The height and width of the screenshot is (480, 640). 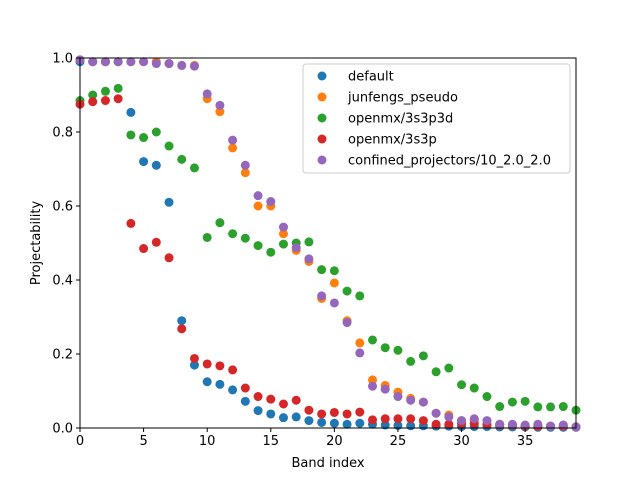 I want to click on legend-label: openmx/3s3p, so click(x=392, y=140).